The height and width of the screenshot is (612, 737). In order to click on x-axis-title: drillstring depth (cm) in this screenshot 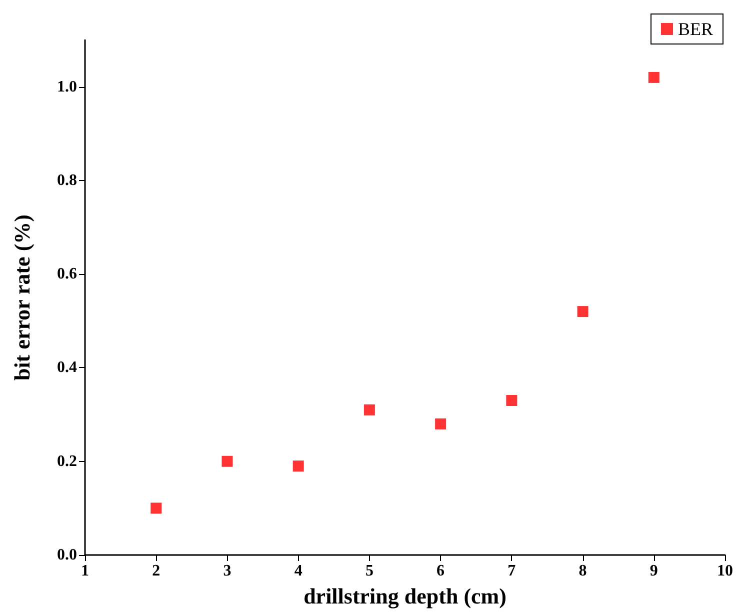, I will do `click(405, 596)`.